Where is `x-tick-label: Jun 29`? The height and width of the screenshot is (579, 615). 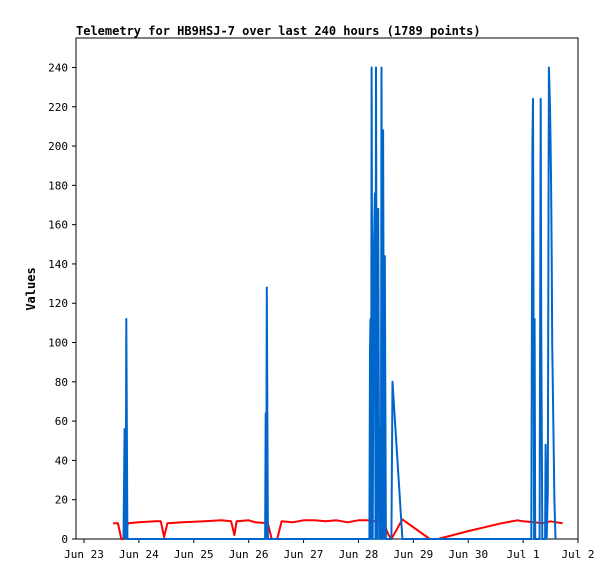
x-tick-label: Jun 29 is located at coordinates (413, 554).